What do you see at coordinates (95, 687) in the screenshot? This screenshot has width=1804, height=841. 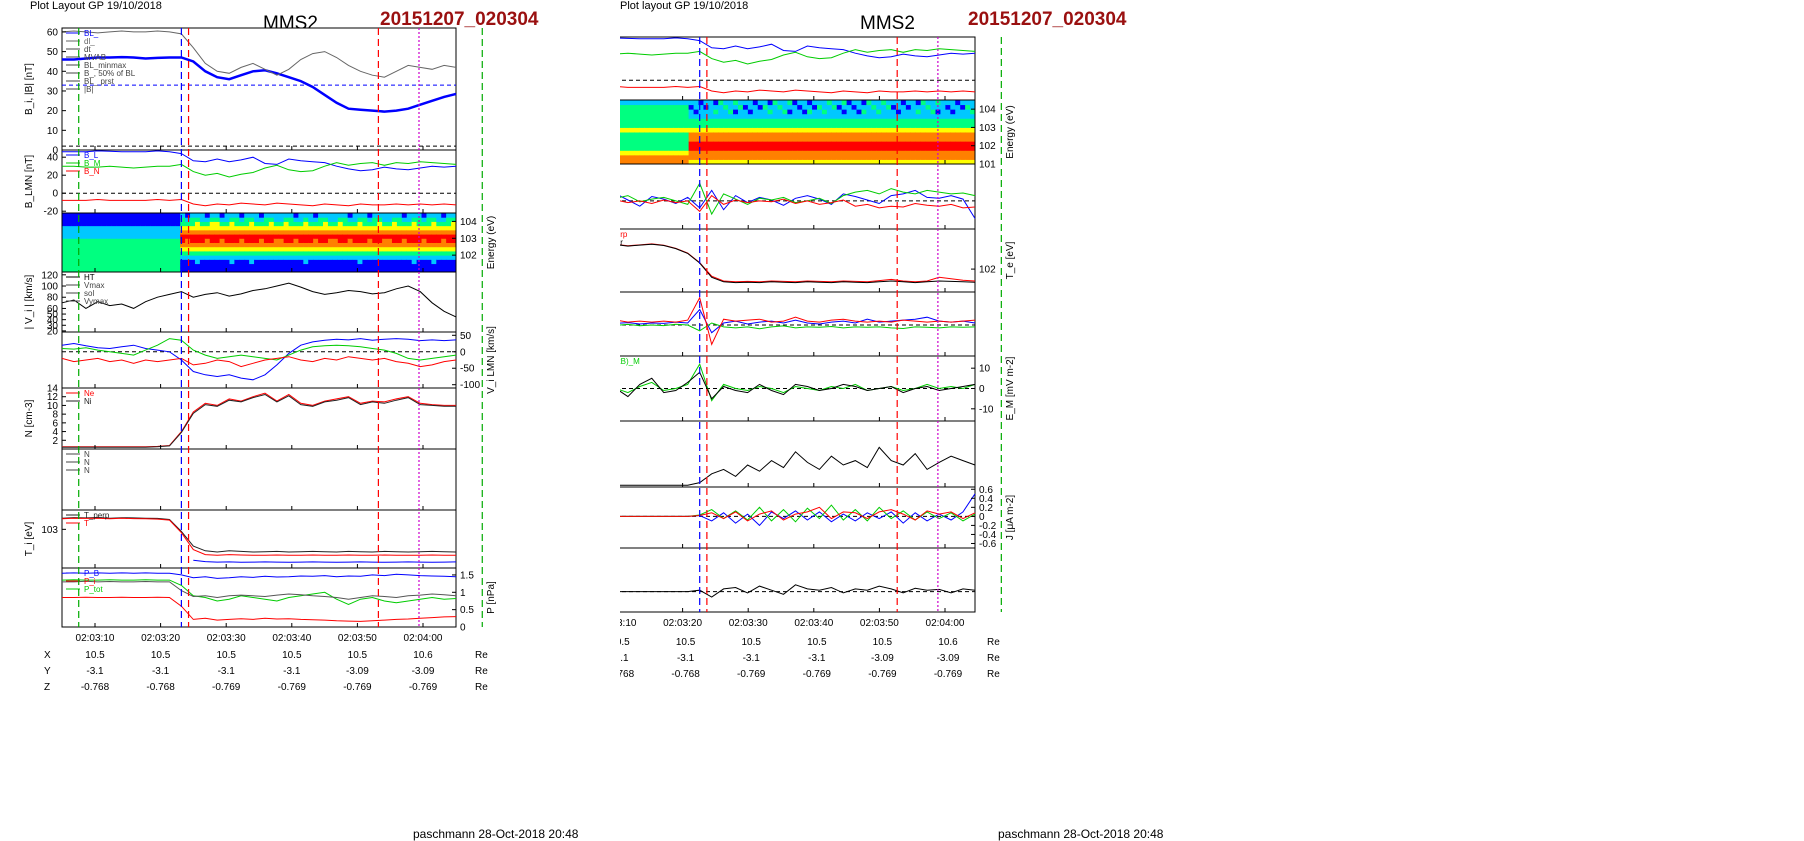 I see `position-value: -0.768` at bounding box center [95, 687].